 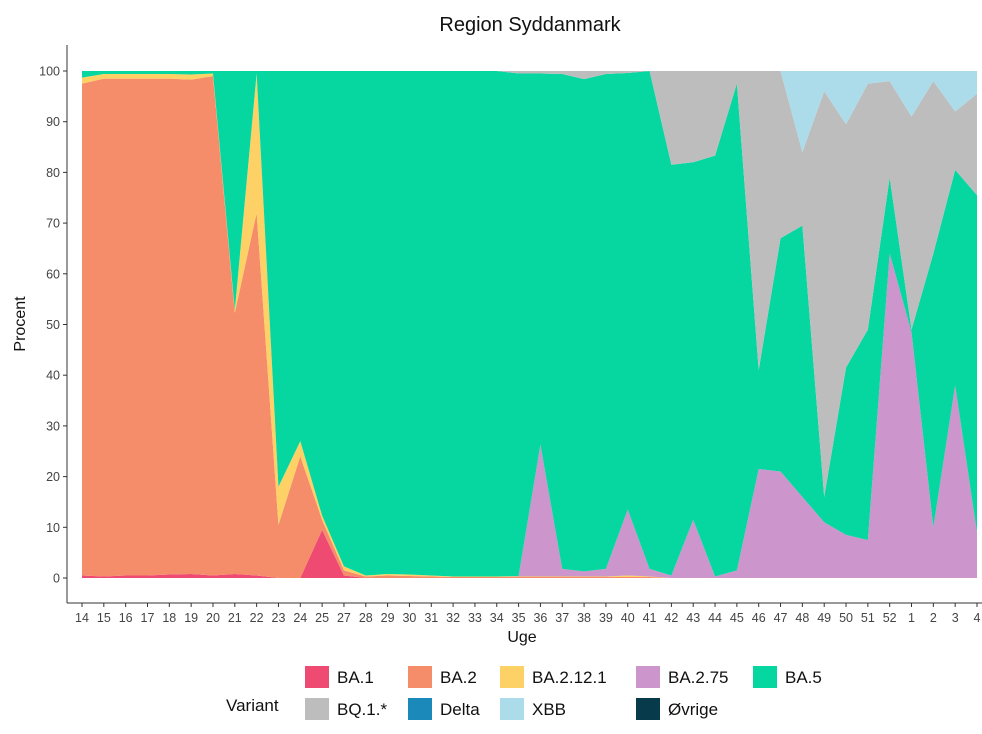 I want to click on legend-item-ba-2-75: BA.2.75, so click(x=682, y=677).